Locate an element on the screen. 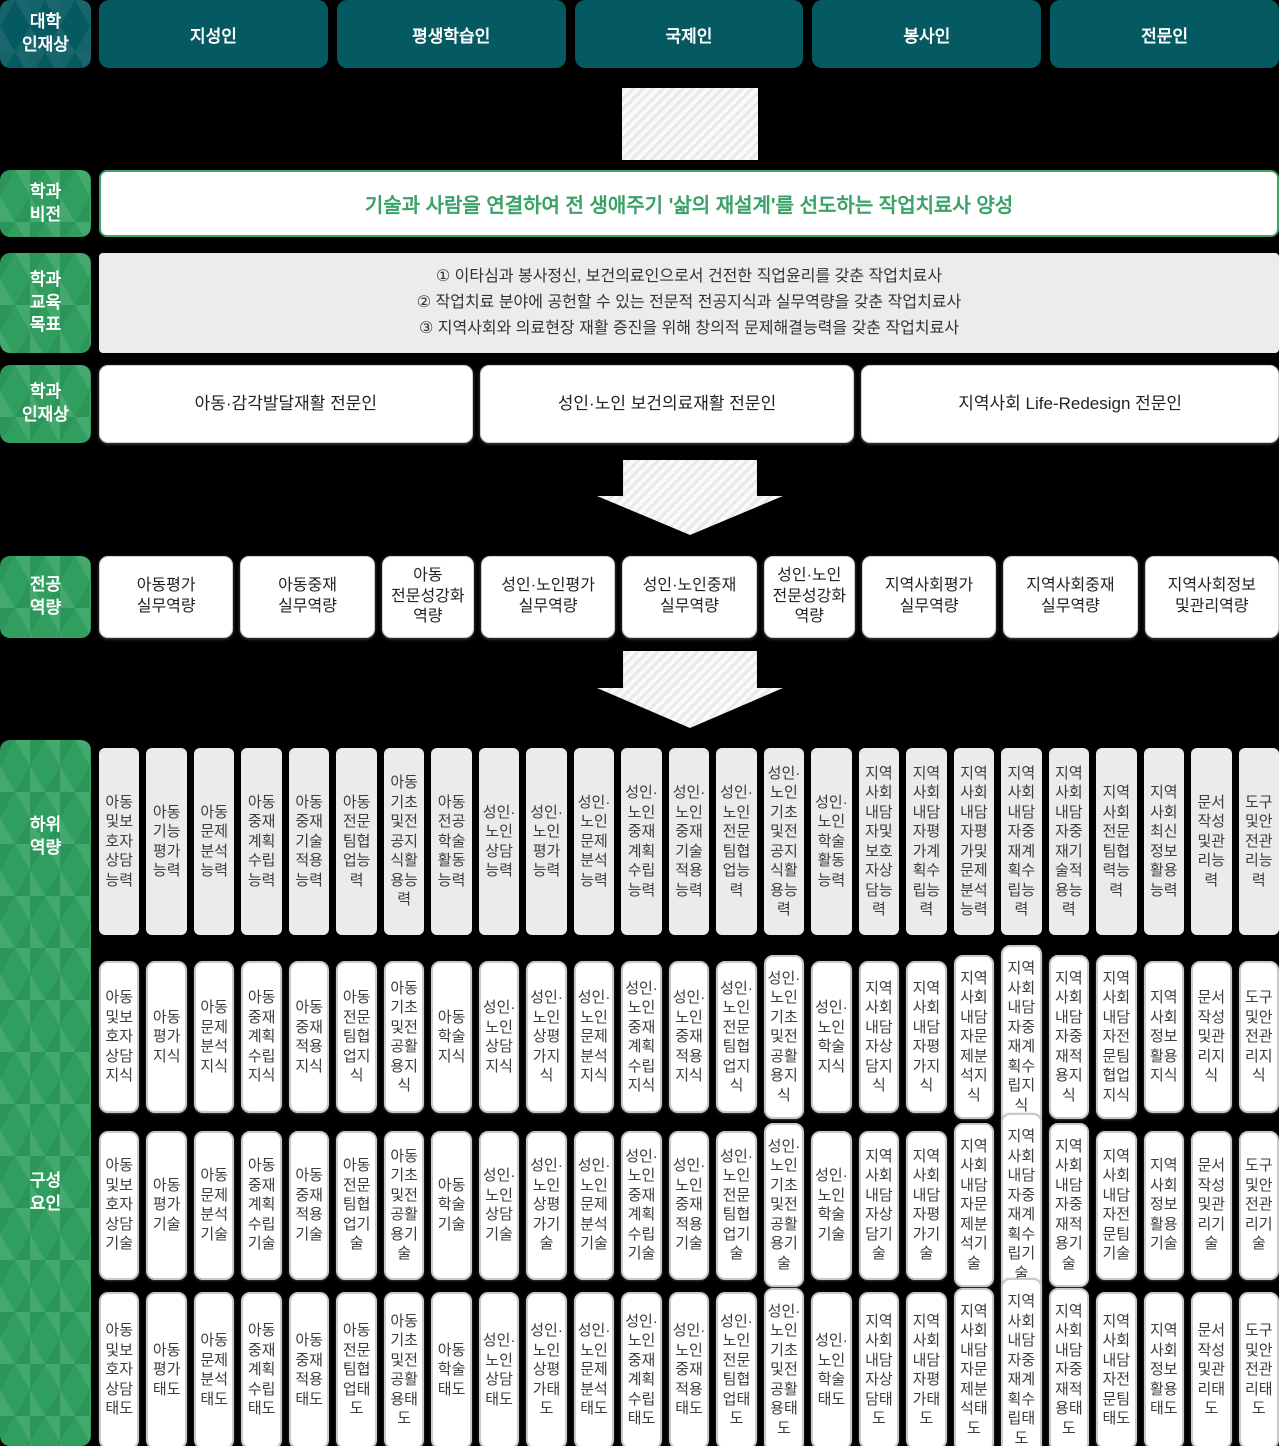 The width and height of the screenshot is (1279, 1446). attitude-item: 아동중재적용태도 is located at coordinates (309, 1368).